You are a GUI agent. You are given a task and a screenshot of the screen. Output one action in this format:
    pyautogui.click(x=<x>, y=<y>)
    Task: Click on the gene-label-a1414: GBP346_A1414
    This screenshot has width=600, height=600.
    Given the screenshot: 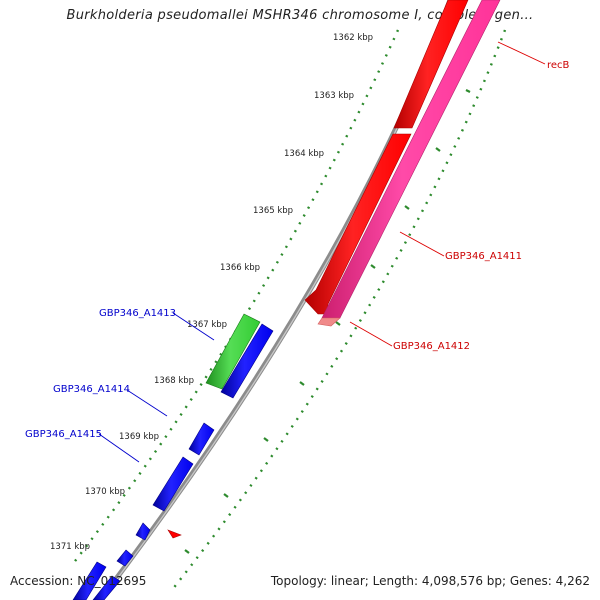 What is the action you would take?
    pyautogui.click(x=91, y=389)
    